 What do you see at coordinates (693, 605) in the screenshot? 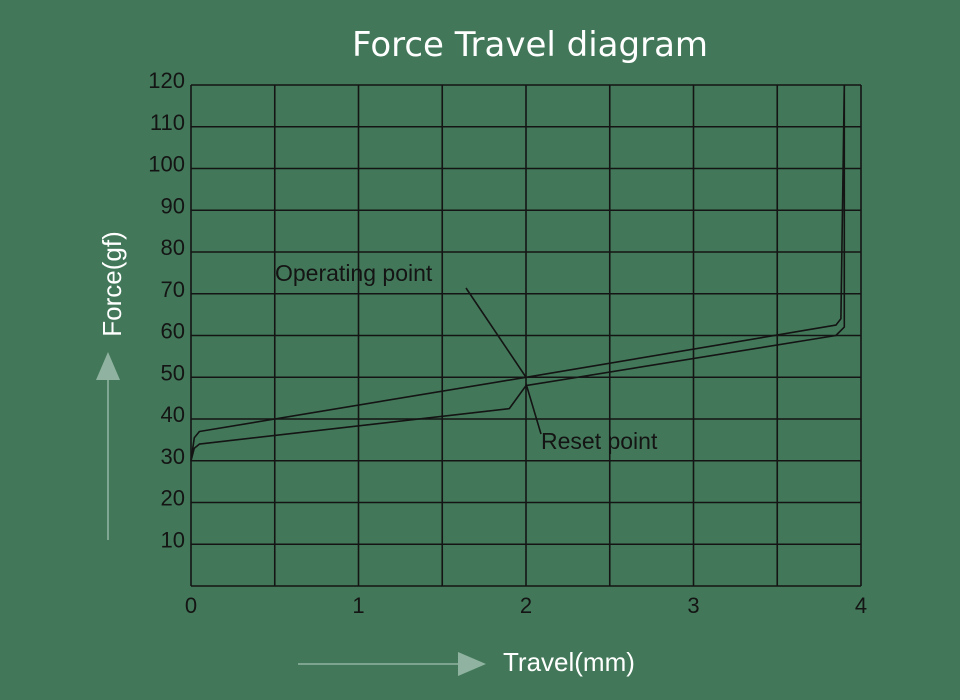
I see `x-tick-label-3: 3` at bounding box center [693, 605].